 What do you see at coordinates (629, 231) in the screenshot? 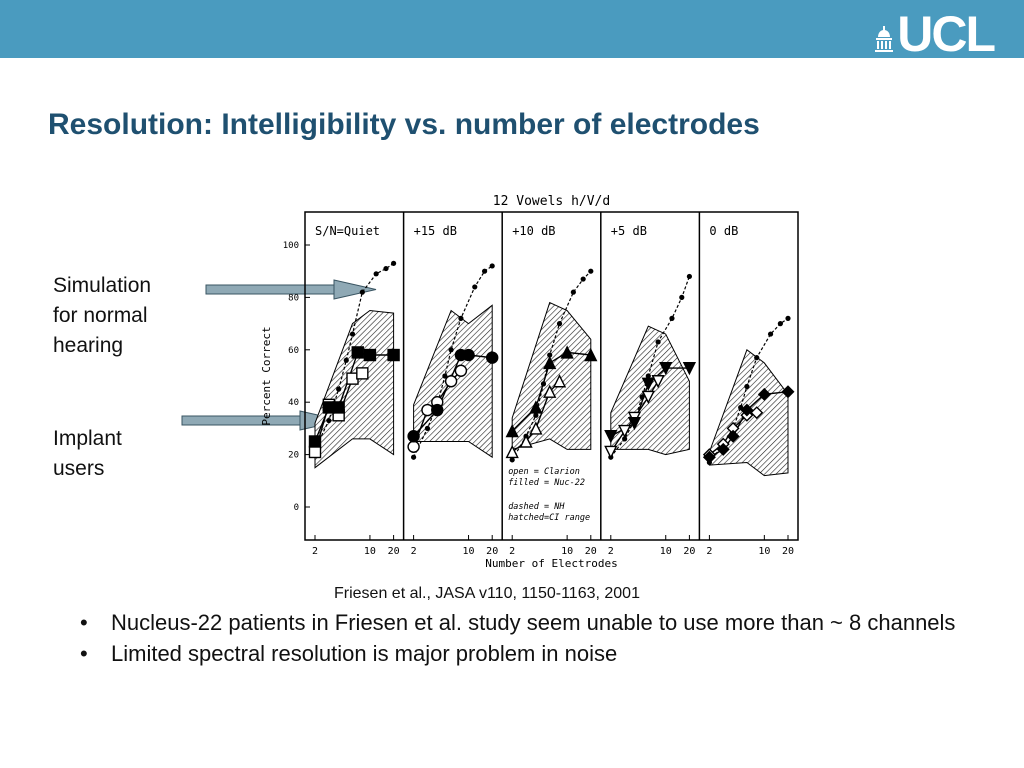
I see `panel-label: +5 dB` at bounding box center [629, 231].